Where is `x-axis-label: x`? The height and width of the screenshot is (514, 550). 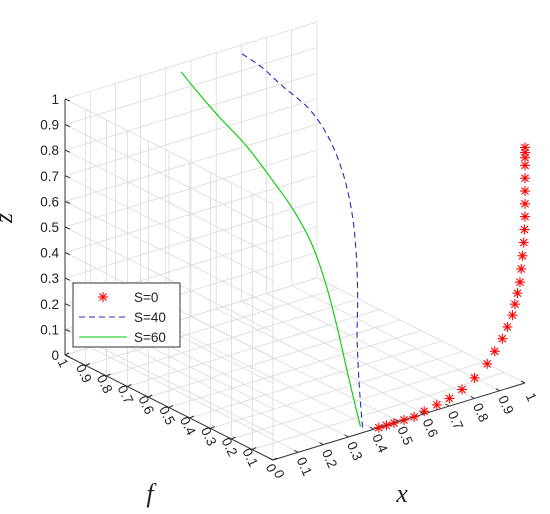 x-axis-label: x is located at coordinates (401, 493).